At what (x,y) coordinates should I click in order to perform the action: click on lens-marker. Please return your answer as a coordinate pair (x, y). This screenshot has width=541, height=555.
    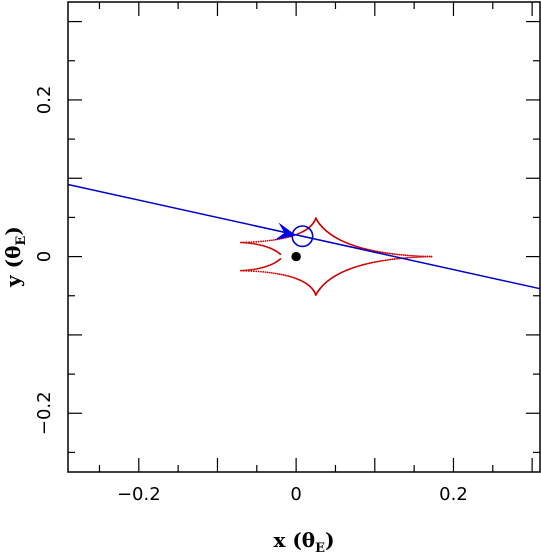
    Looking at the image, I should click on (296, 256).